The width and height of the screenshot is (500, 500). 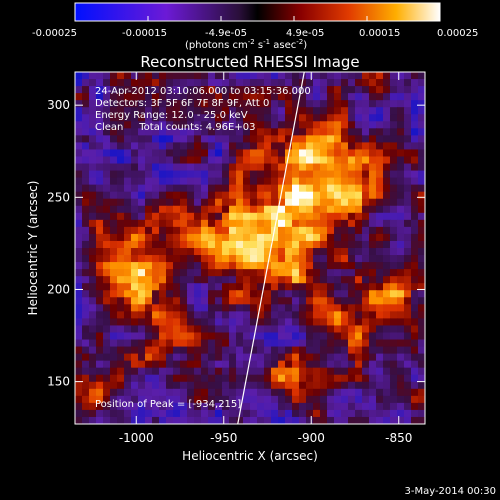 I want to click on y-tick-label: 150, so click(x=58, y=382).